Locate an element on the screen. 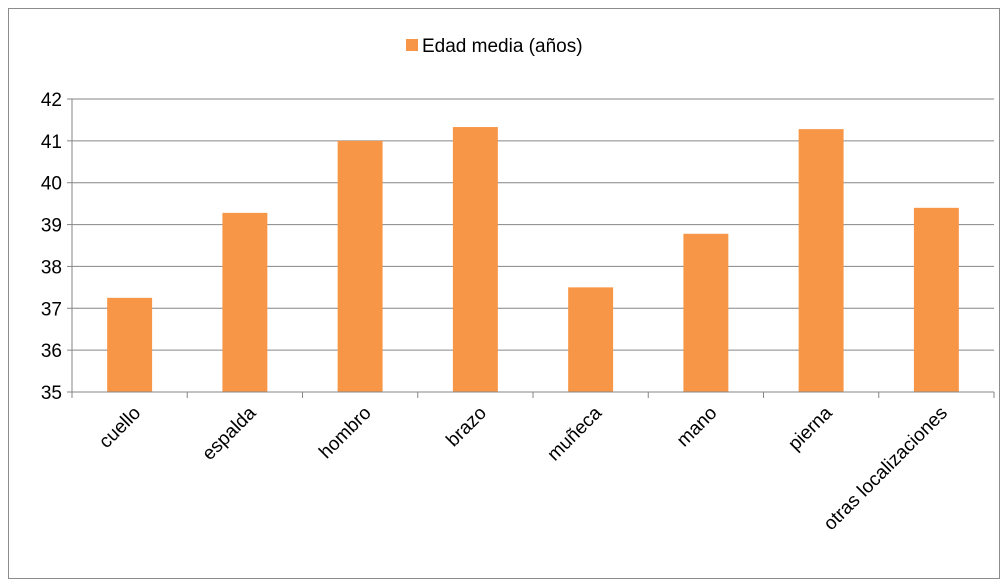 The width and height of the screenshot is (1004, 583). x-category-label: espalda is located at coordinates (229, 433).